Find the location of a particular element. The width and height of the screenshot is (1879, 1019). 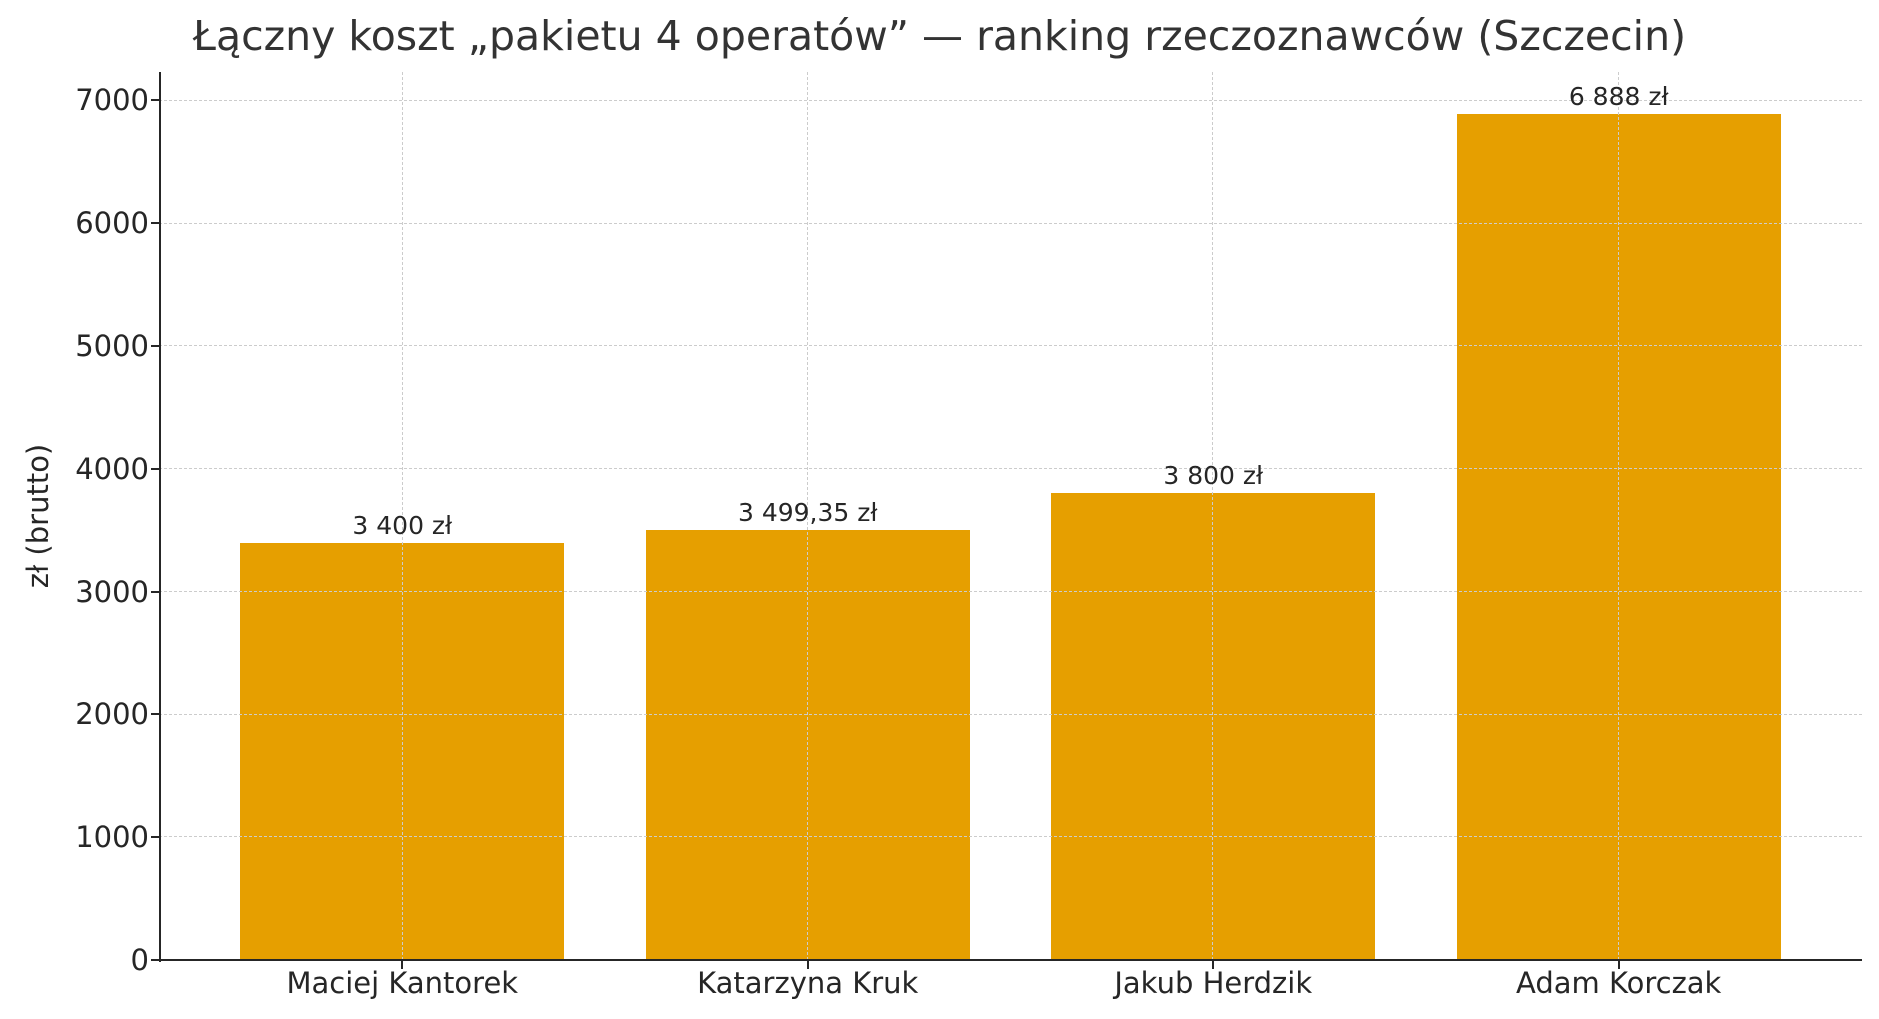

x-tick-label: Adam Korczak is located at coordinates (1619, 983).